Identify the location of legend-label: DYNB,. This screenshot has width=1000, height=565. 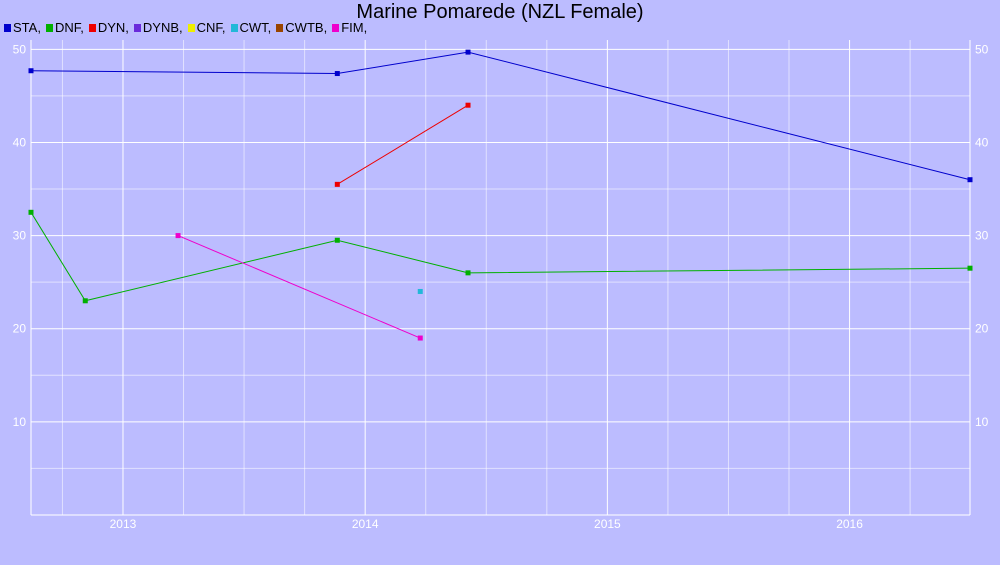
(162, 27).